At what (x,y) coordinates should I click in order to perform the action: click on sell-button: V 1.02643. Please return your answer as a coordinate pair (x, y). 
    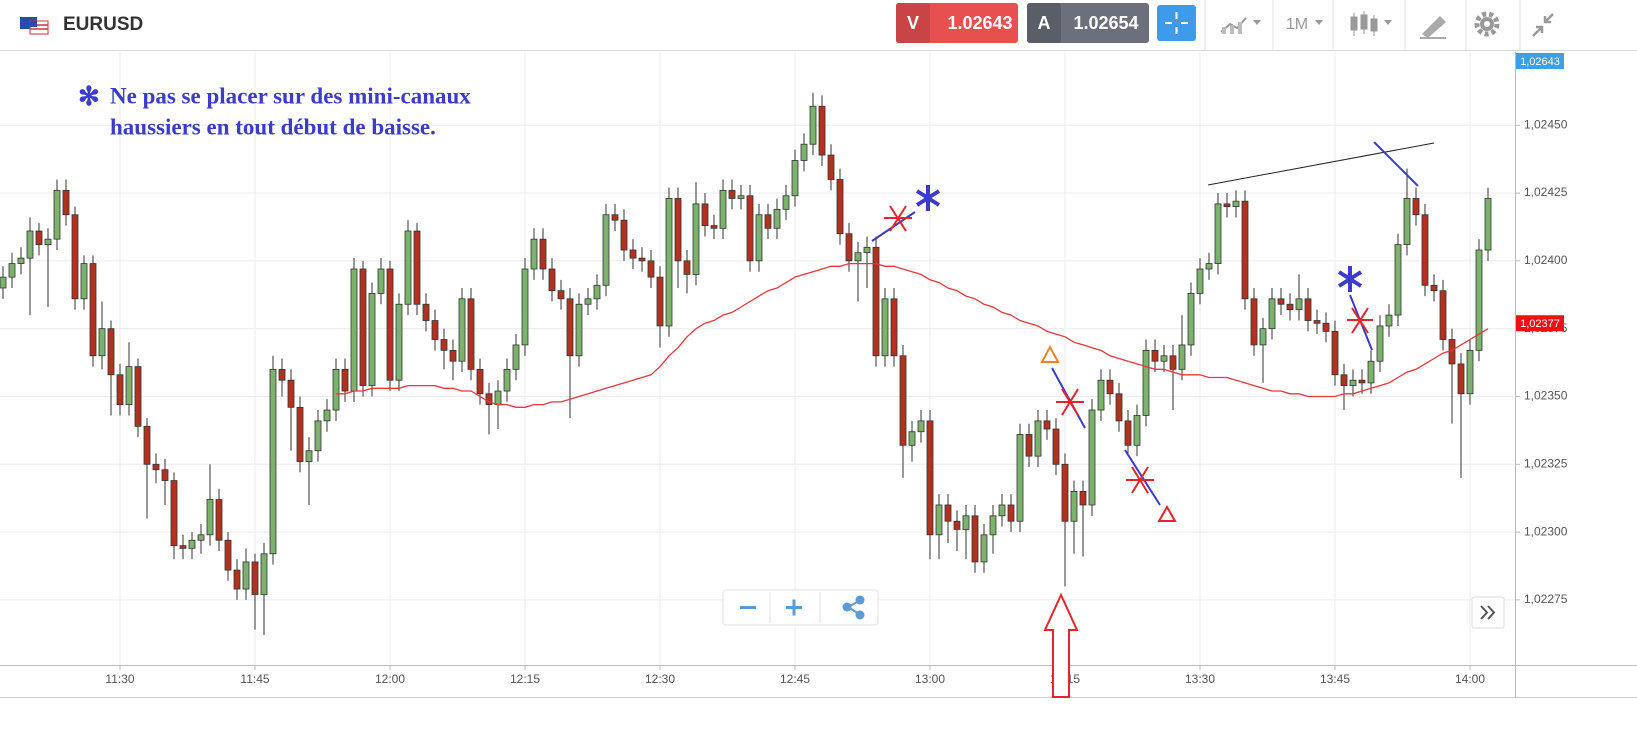
    Looking at the image, I should click on (957, 23).